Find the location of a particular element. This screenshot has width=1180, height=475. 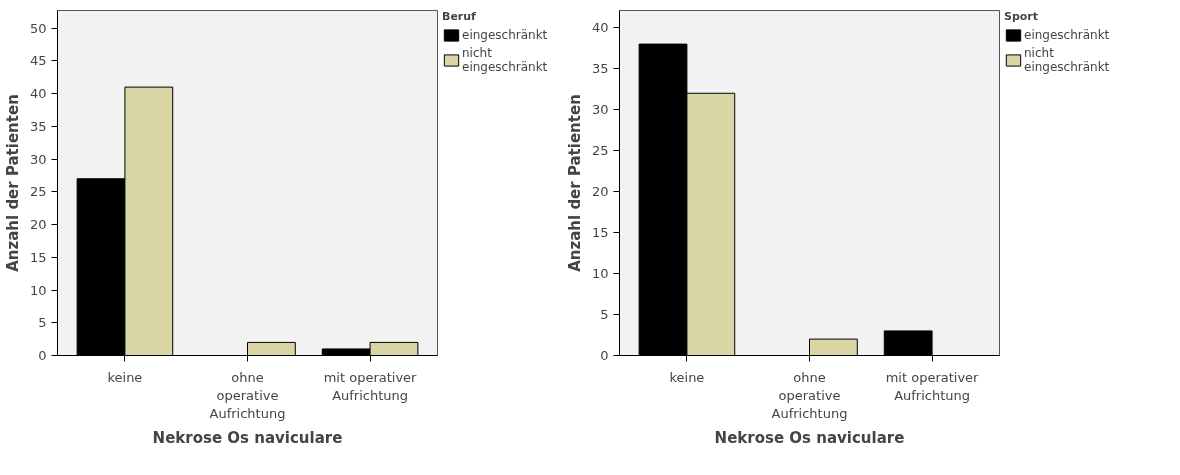

y-tick-label: 45 is located at coordinates (38, 61).